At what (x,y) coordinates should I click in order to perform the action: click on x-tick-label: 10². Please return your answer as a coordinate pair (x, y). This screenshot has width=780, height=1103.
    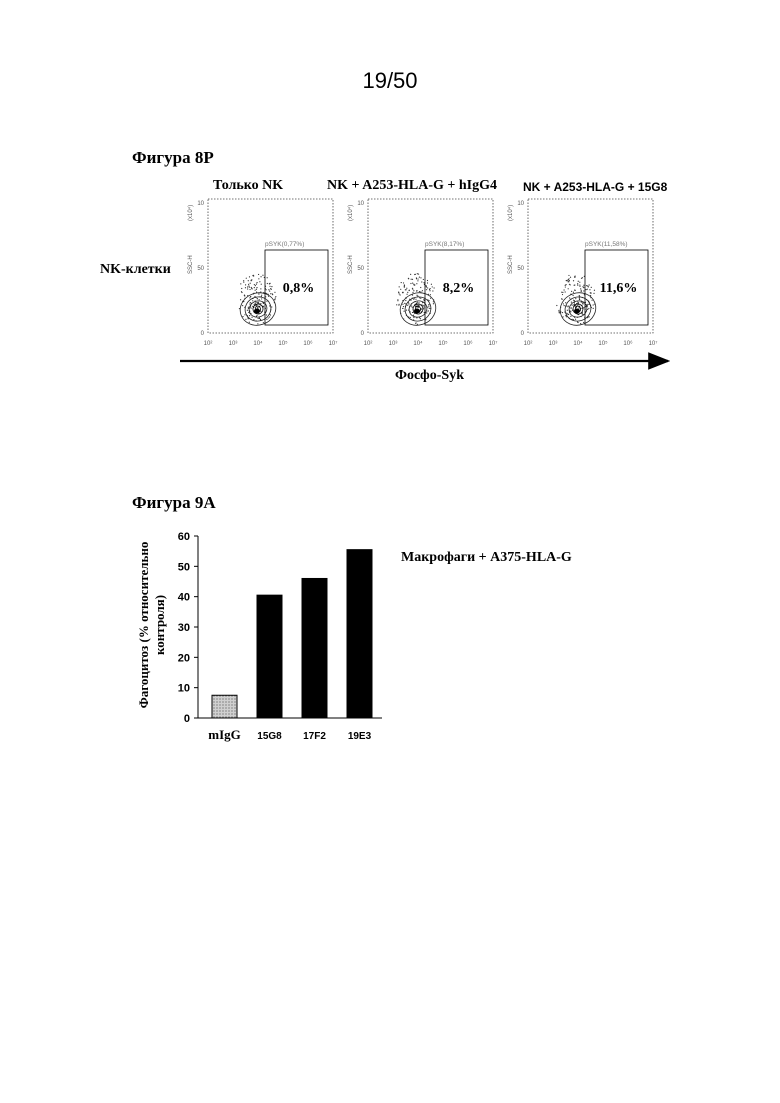
    Looking at the image, I should click on (208, 344).